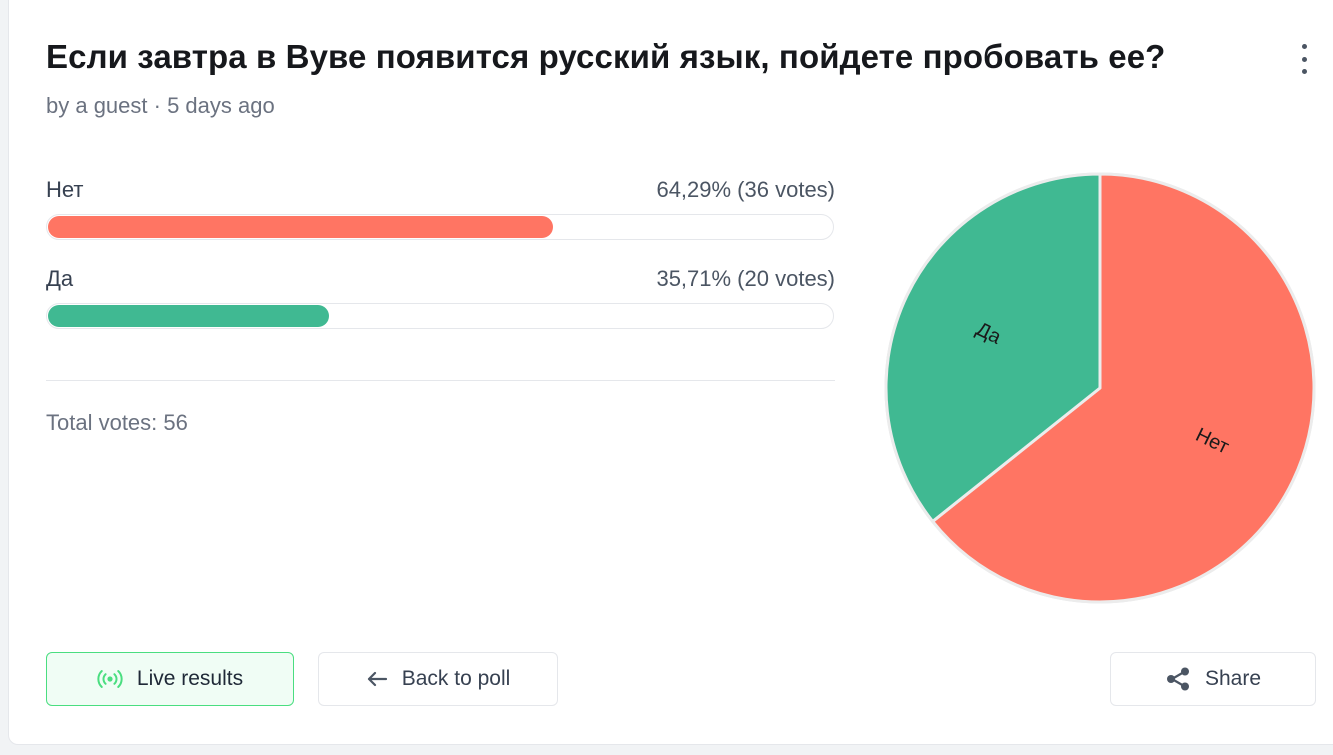 The height and width of the screenshot is (755, 1333). Describe the element at coordinates (160, 105) in the screenshot. I see `poll-meta: by a guest · 5 days ago` at that location.